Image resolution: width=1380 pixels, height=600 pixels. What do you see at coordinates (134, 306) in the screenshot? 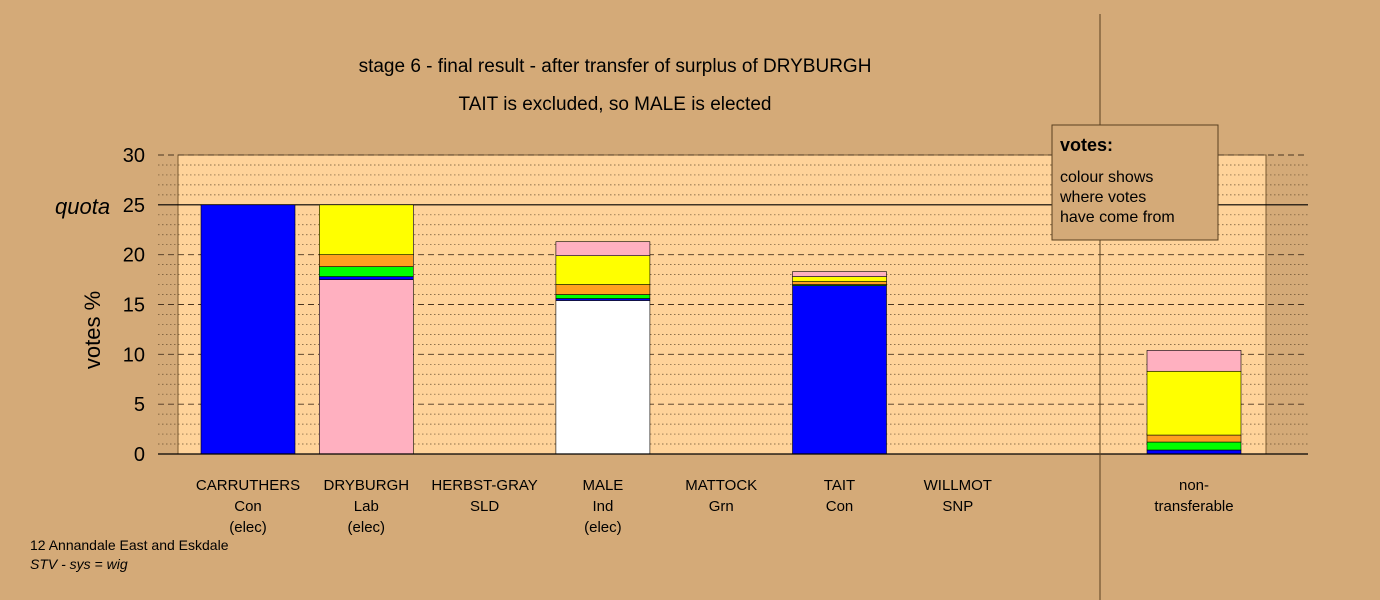
I see `y-tick-label: 15` at bounding box center [134, 306].